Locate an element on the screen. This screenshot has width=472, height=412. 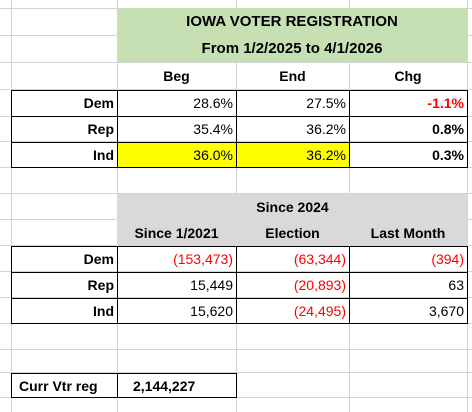
title-banner is located at coordinates (292, 35).